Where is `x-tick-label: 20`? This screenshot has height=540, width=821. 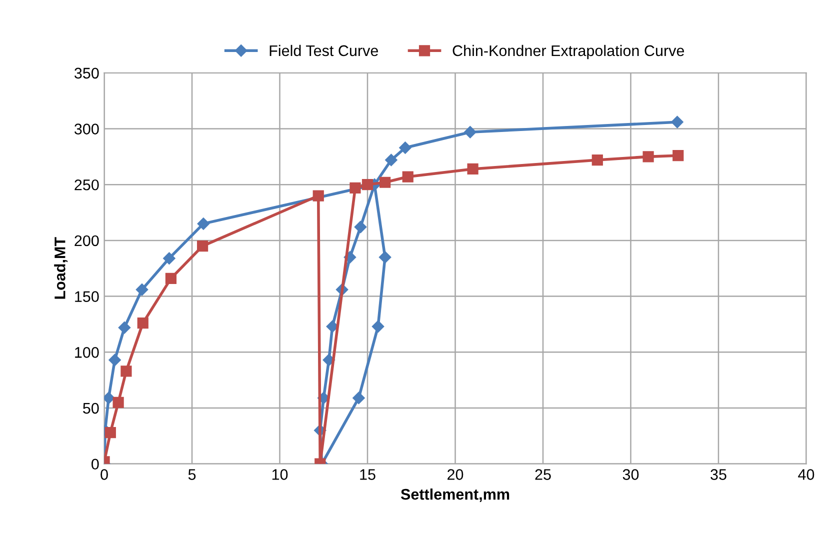 x-tick-label: 20 is located at coordinates (456, 474).